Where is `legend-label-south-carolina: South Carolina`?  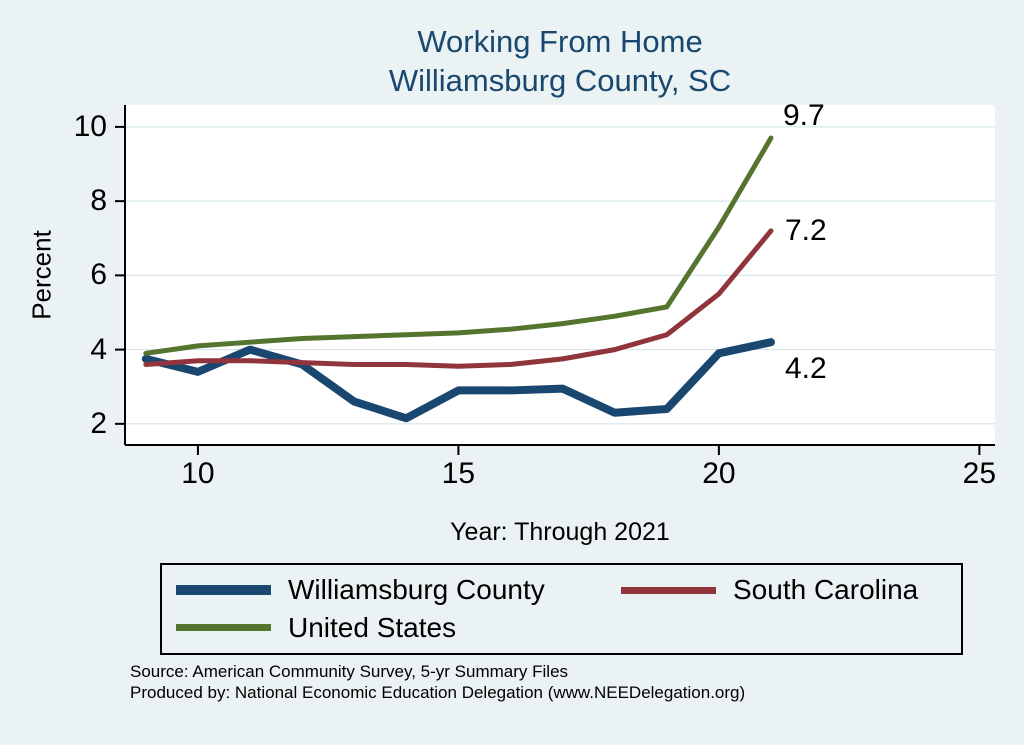
legend-label-south-carolina: South Carolina is located at coordinates (826, 590).